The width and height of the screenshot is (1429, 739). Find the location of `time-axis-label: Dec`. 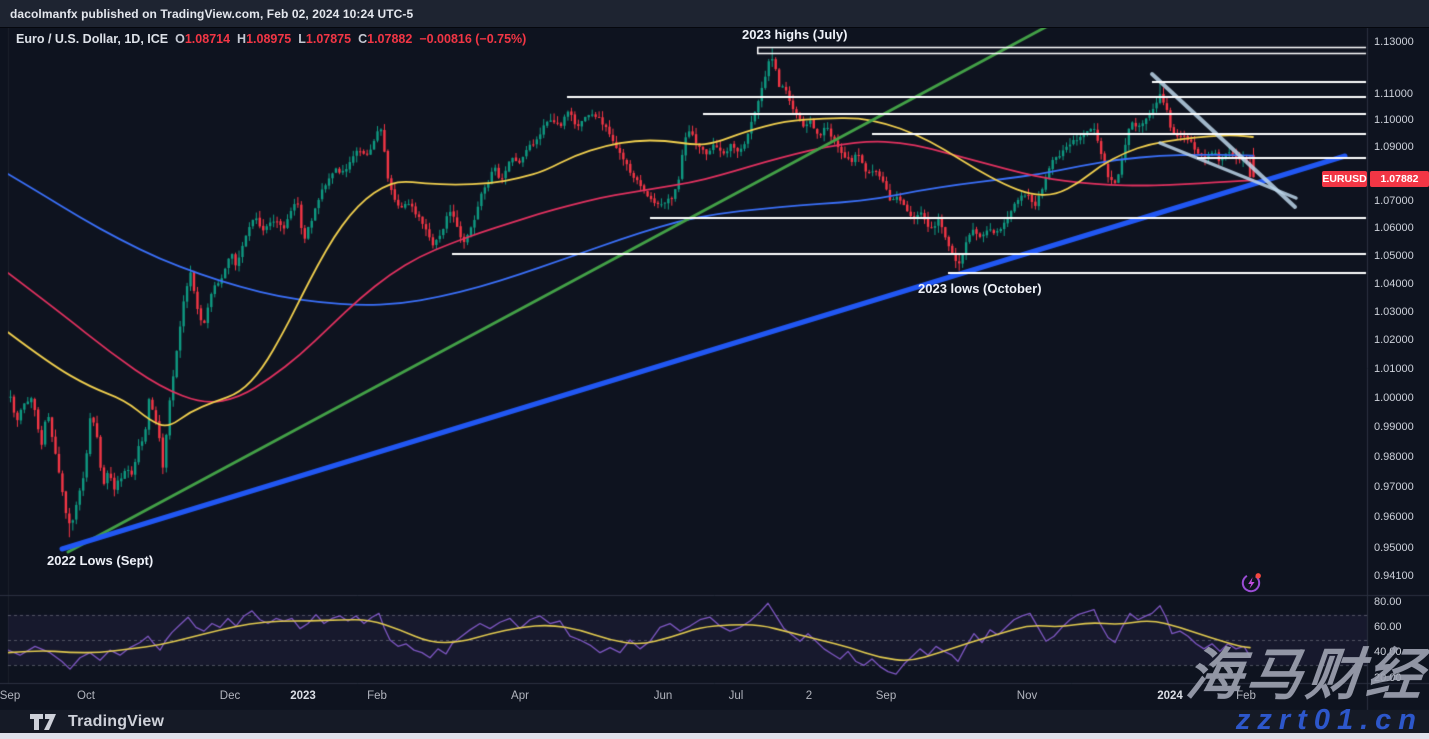

time-axis-label: Dec is located at coordinates (230, 696).